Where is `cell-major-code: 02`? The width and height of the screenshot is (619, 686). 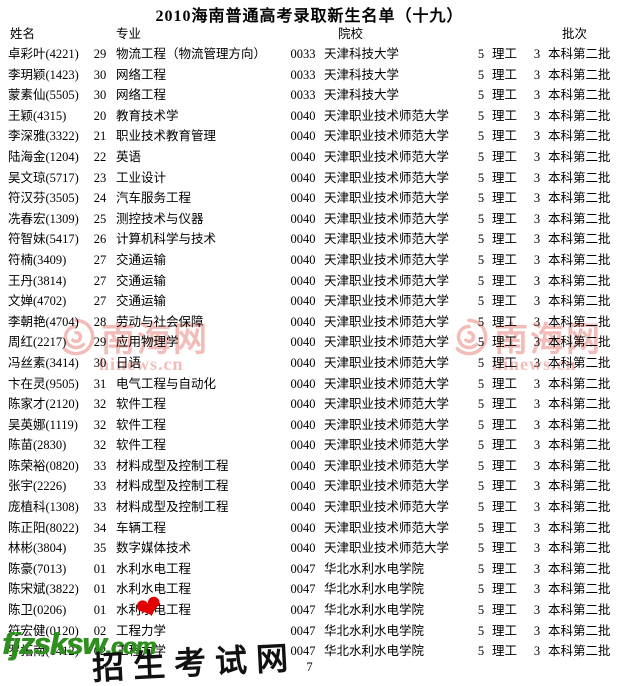 cell-major-code: 02 is located at coordinates (100, 630).